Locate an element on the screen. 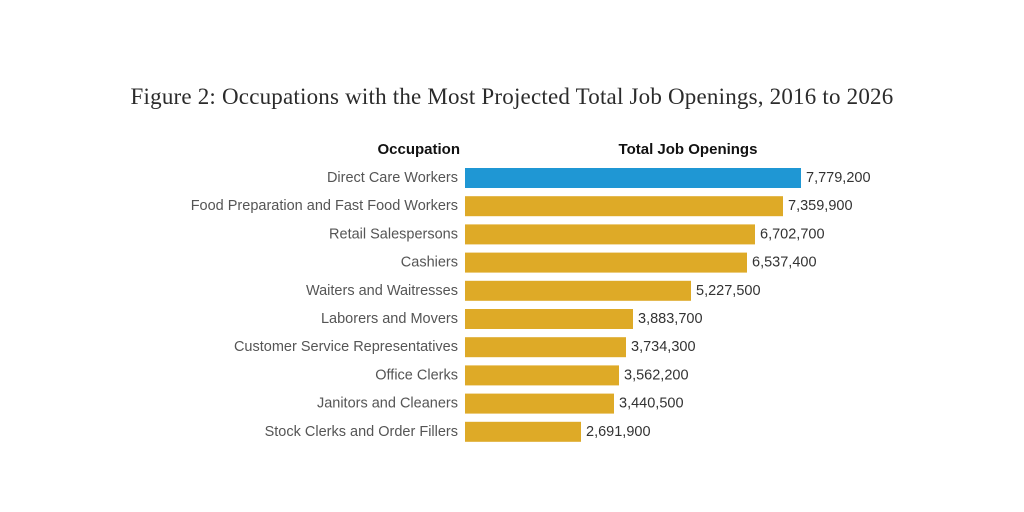  category-label: Retail Salespersons is located at coordinates (393, 234).